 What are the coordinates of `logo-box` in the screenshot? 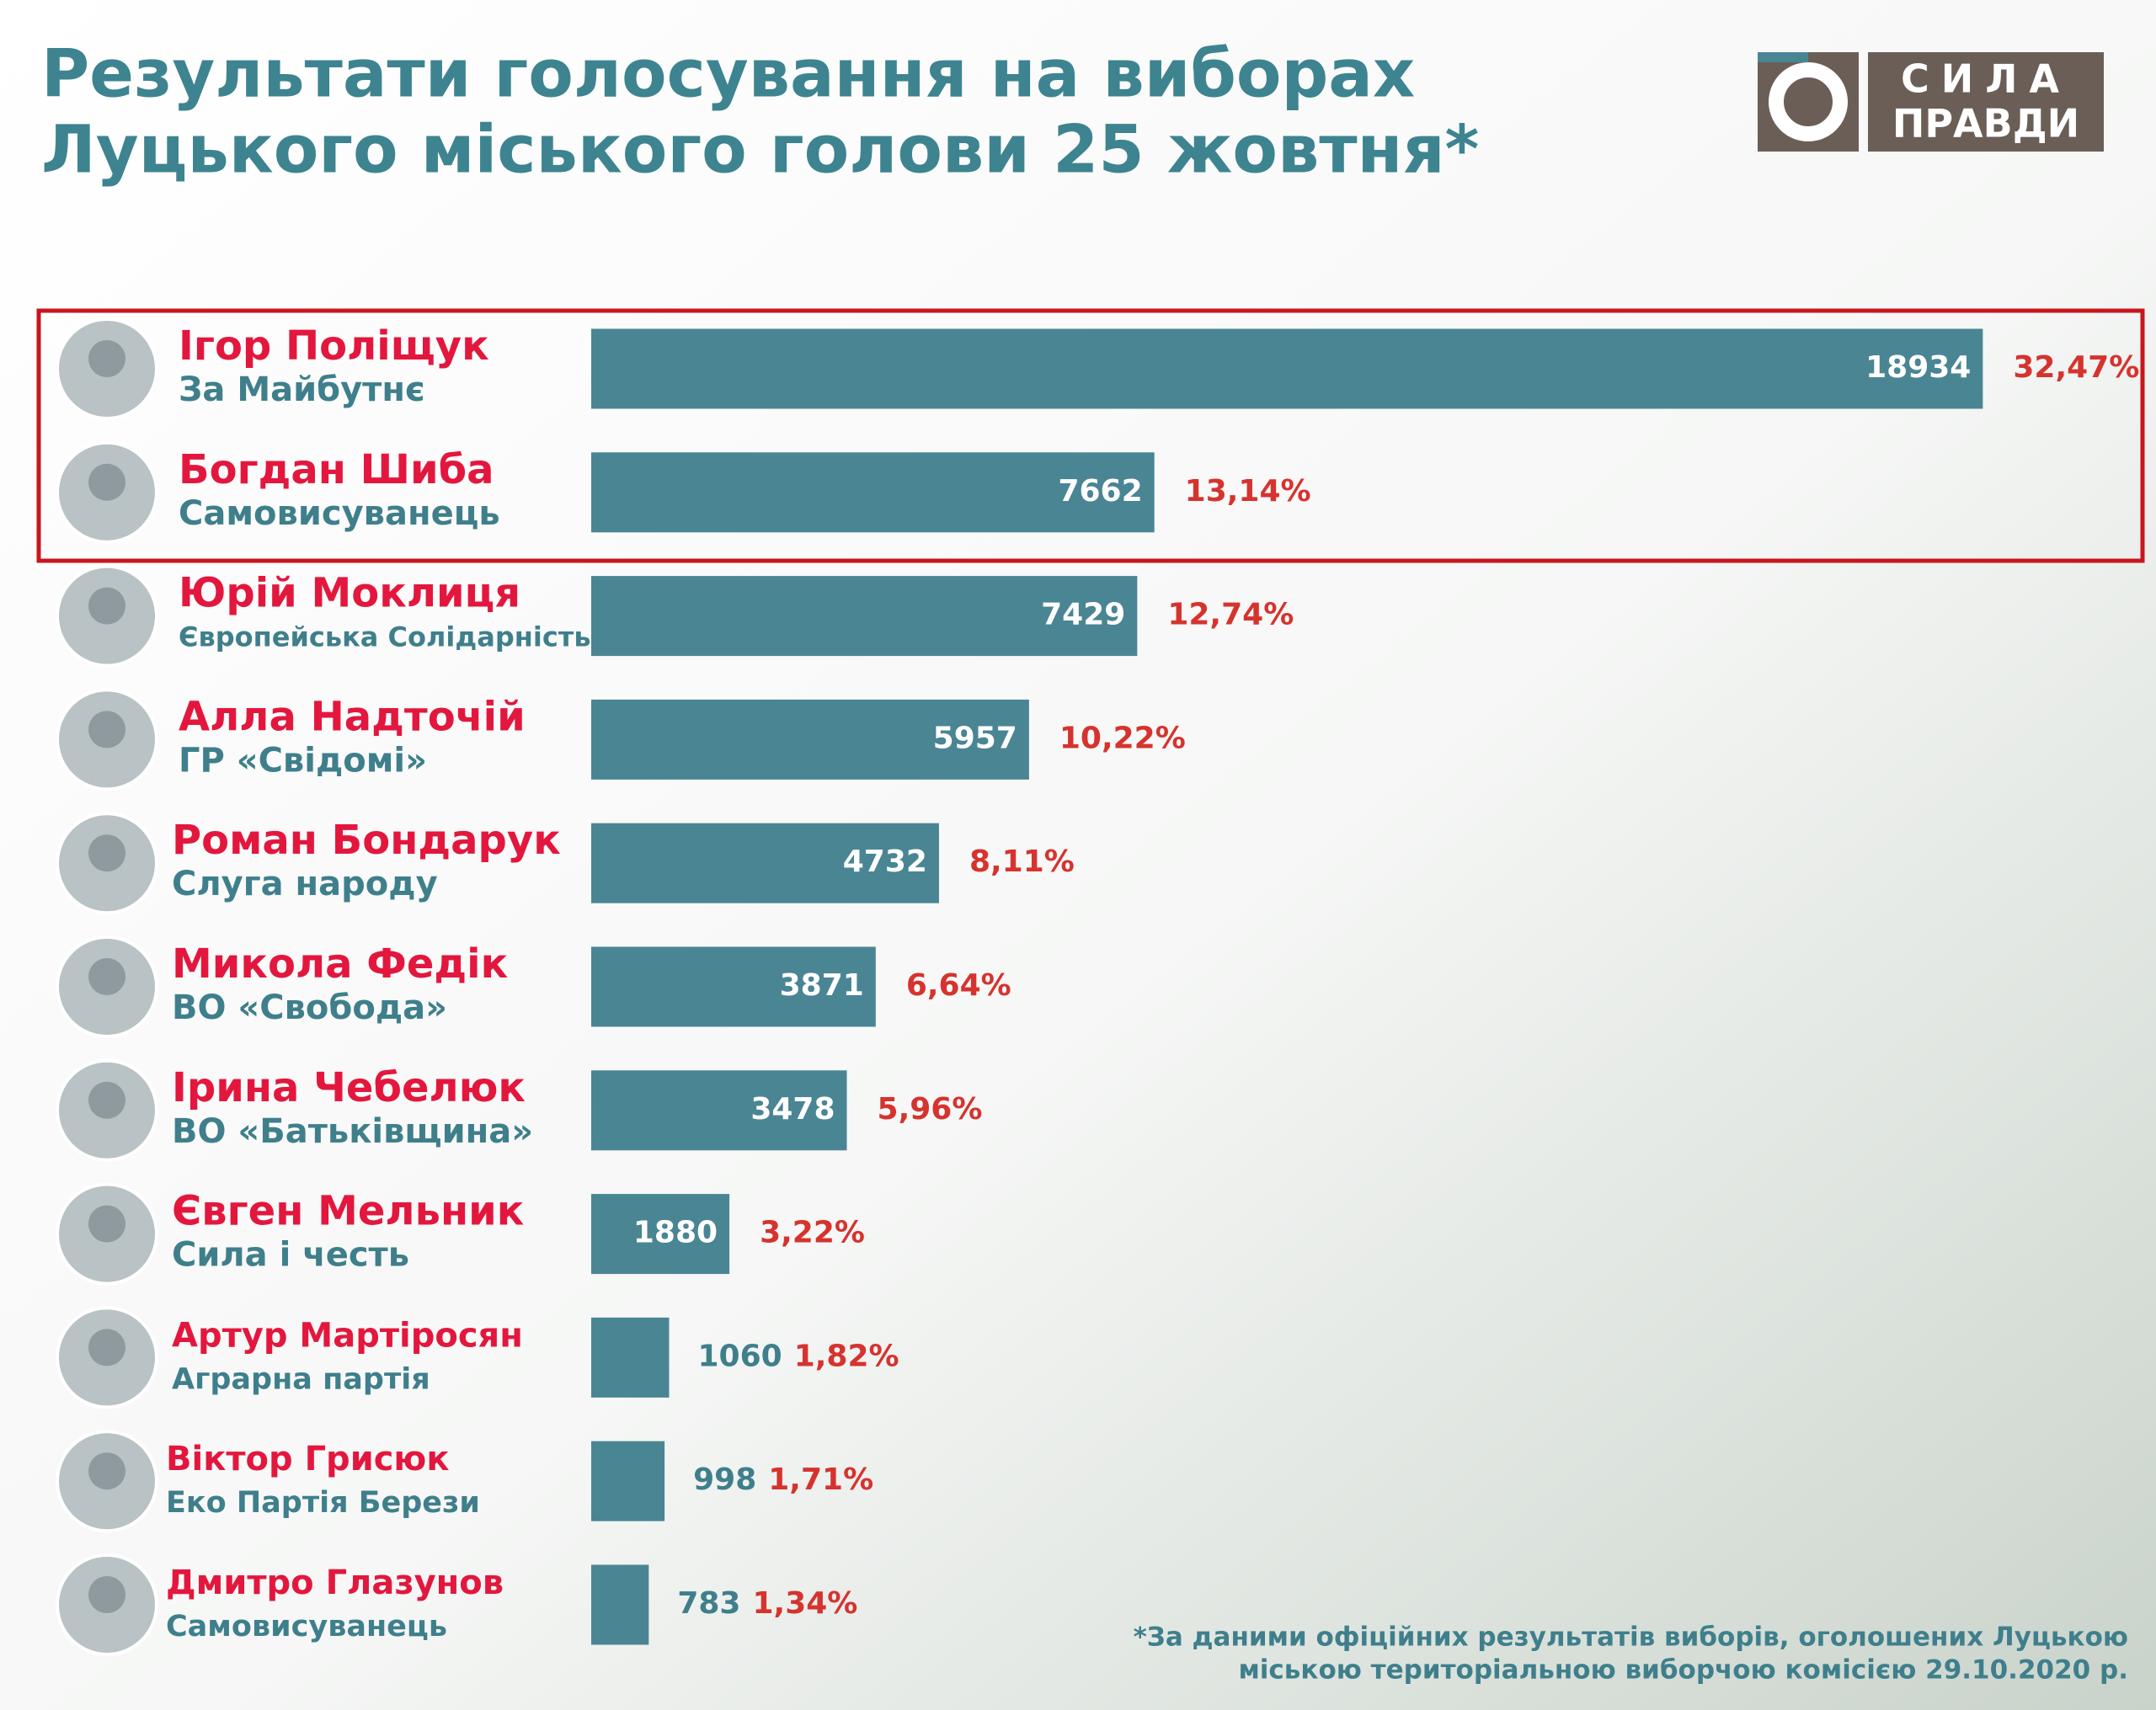 It's located at (1986, 102).